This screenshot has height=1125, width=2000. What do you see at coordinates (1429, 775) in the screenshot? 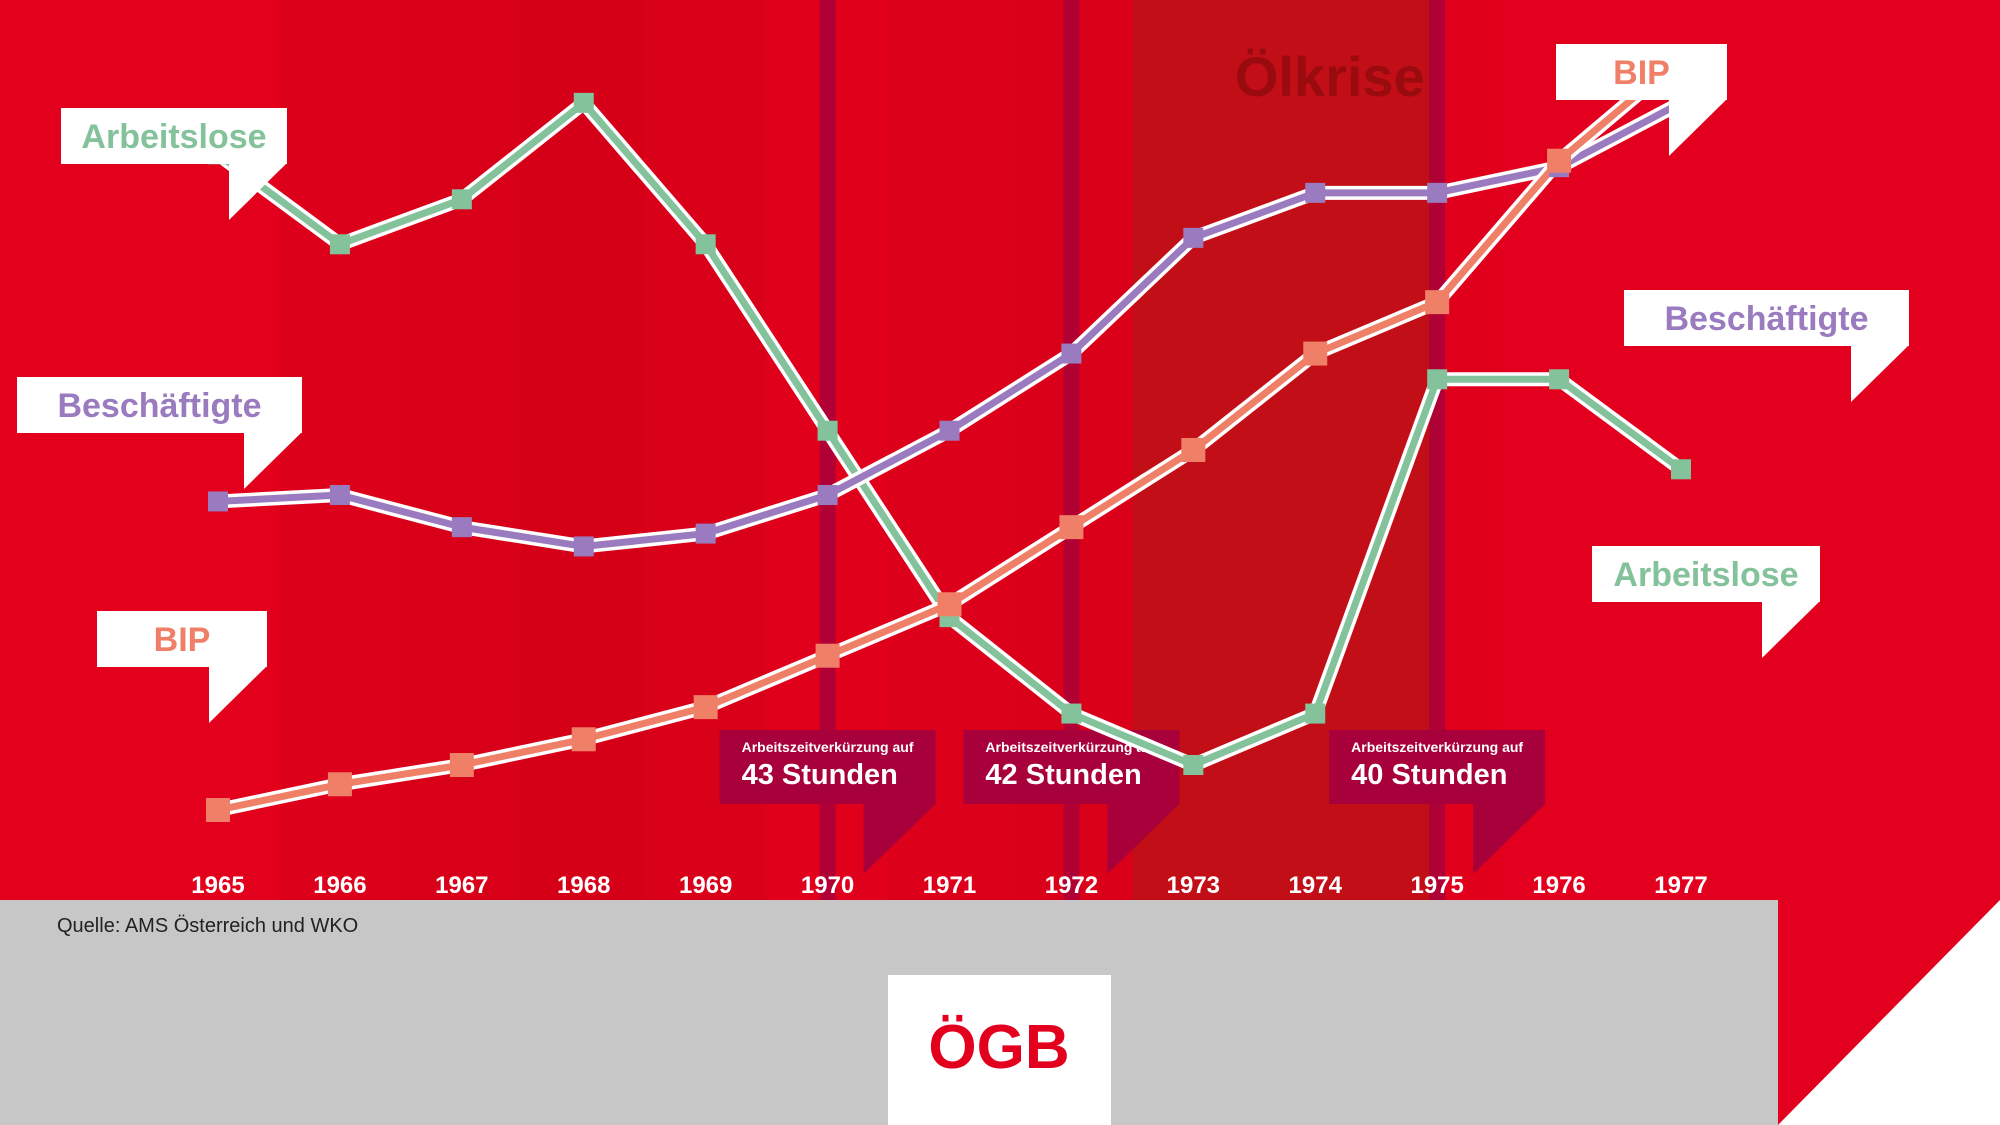
I see `event-hours: 40 Stunden` at bounding box center [1429, 775].